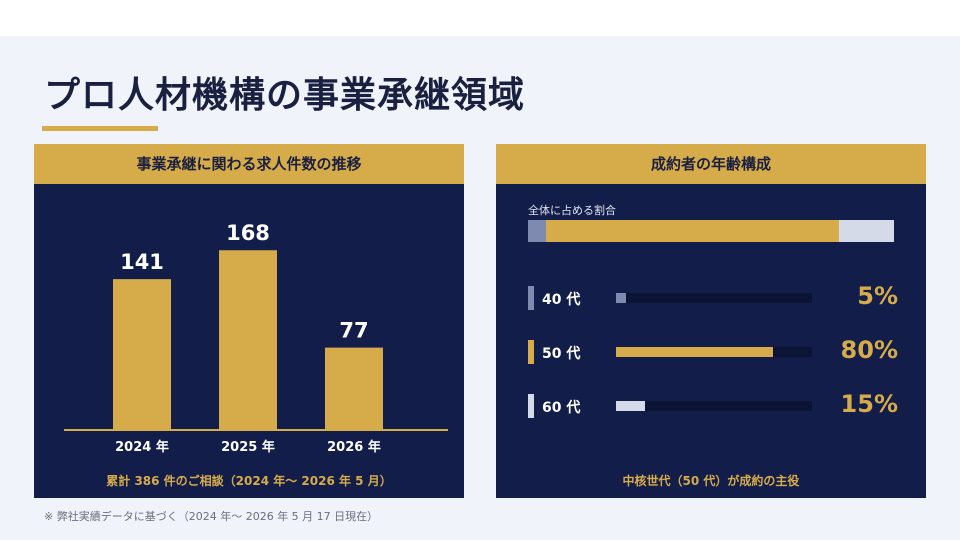 Image resolution: width=960 pixels, height=540 pixels. What do you see at coordinates (249, 164) in the screenshot?
I see `job-openings-chart-title: 事業承継に関わる求人件数の推移` at bounding box center [249, 164].